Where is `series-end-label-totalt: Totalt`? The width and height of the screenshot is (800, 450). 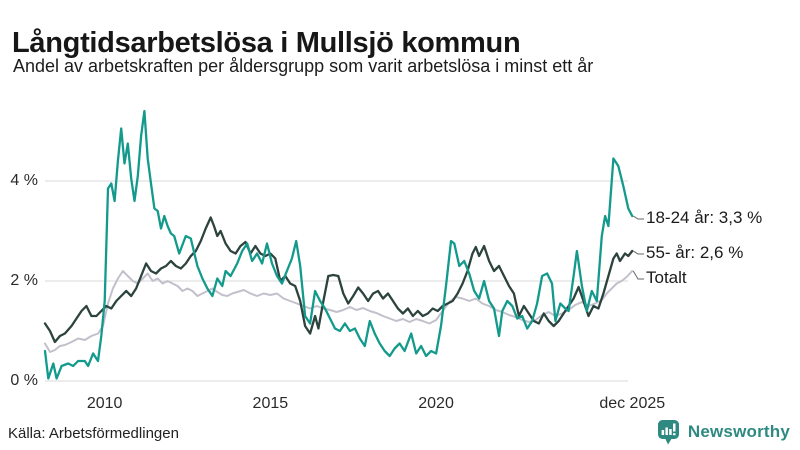
series-end-label-totalt: Totalt is located at coordinates (666, 277).